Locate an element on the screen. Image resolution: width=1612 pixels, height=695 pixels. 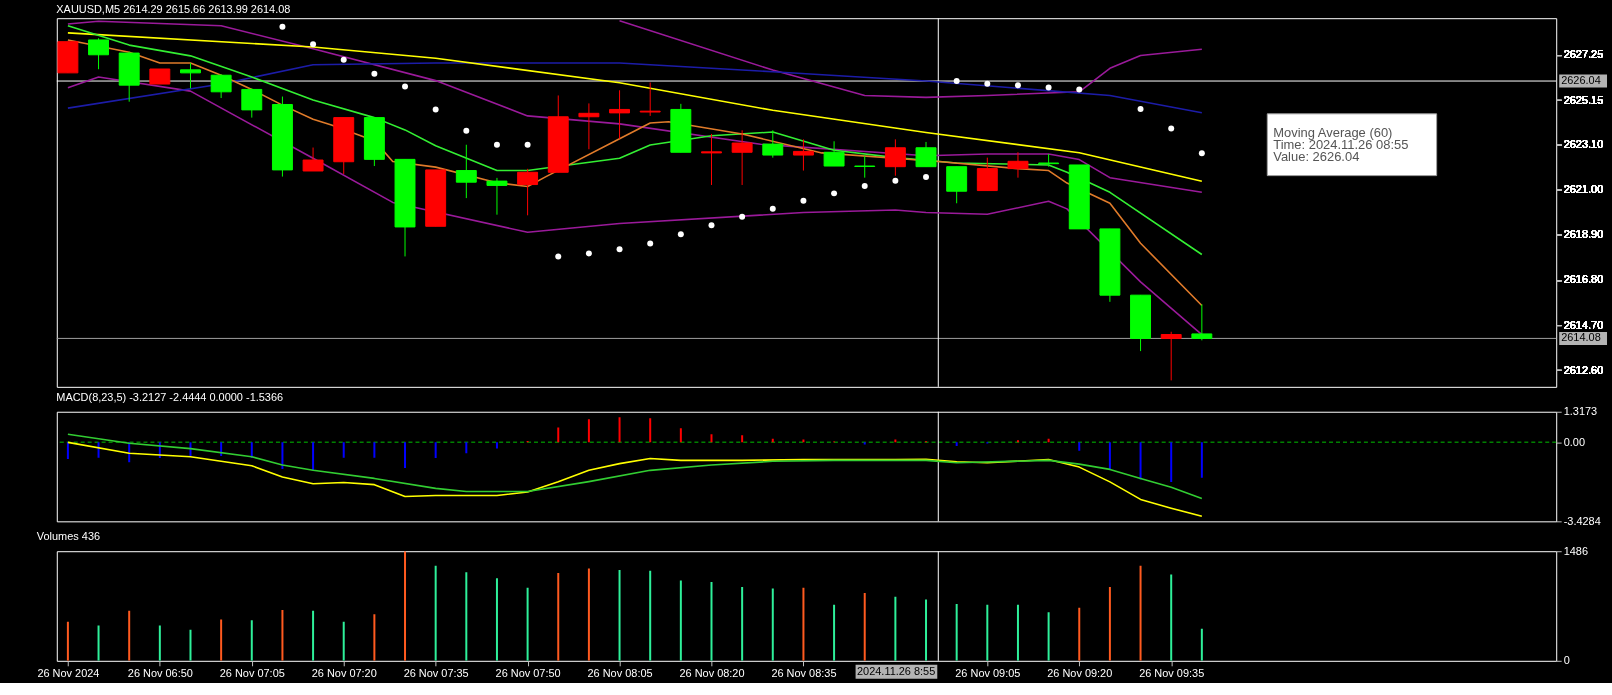
ref-line-label: 2626.04 is located at coordinates (1581, 80).